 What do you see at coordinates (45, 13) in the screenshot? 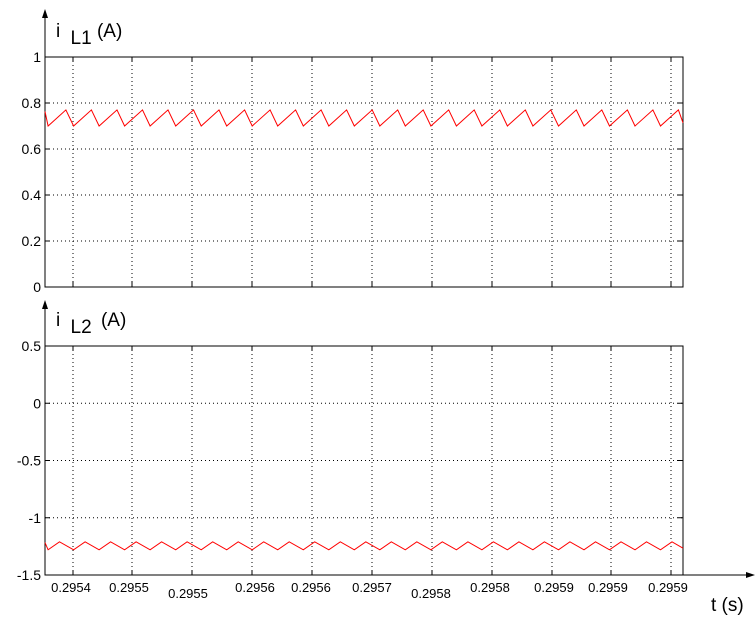
I see `y-axis-arrowhead-il1` at bounding box center [45, 13].